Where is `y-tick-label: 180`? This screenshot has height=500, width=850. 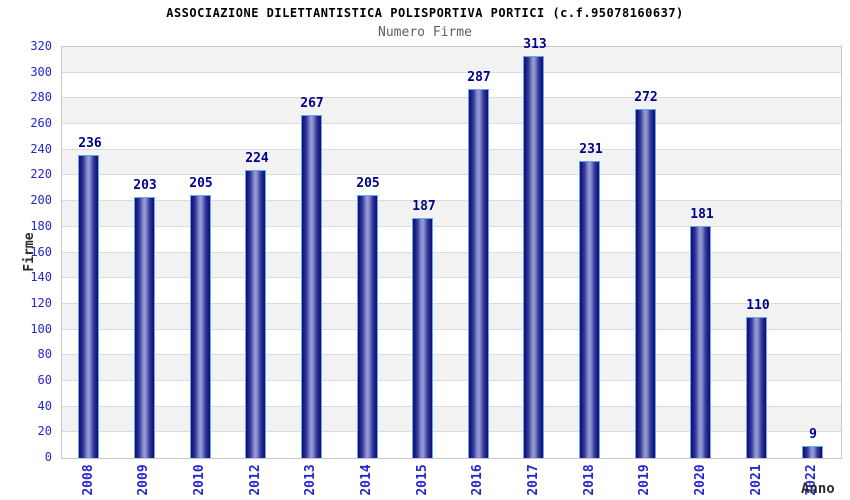
y-tick-label: 180 is located at coordinates (41, 225).